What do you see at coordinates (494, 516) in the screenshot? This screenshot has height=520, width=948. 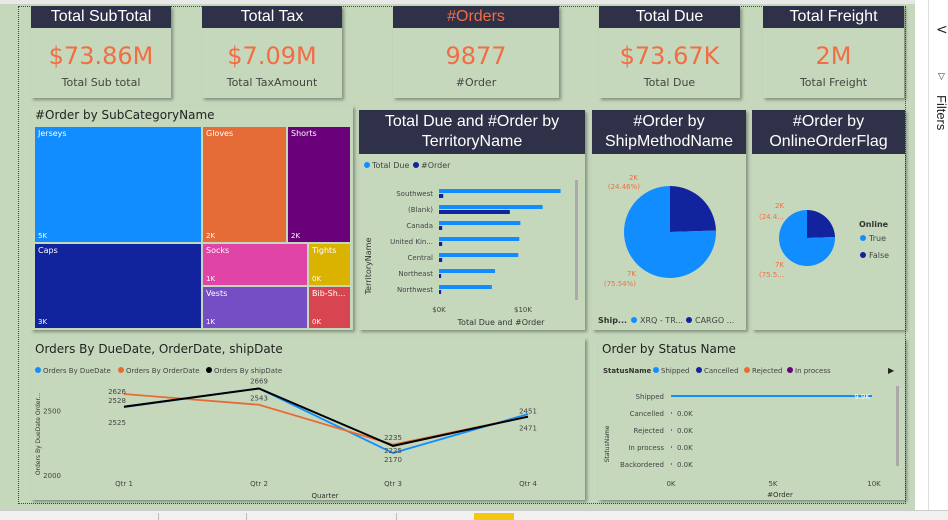 I see `add-page-button` at bounding box center [494, 516].